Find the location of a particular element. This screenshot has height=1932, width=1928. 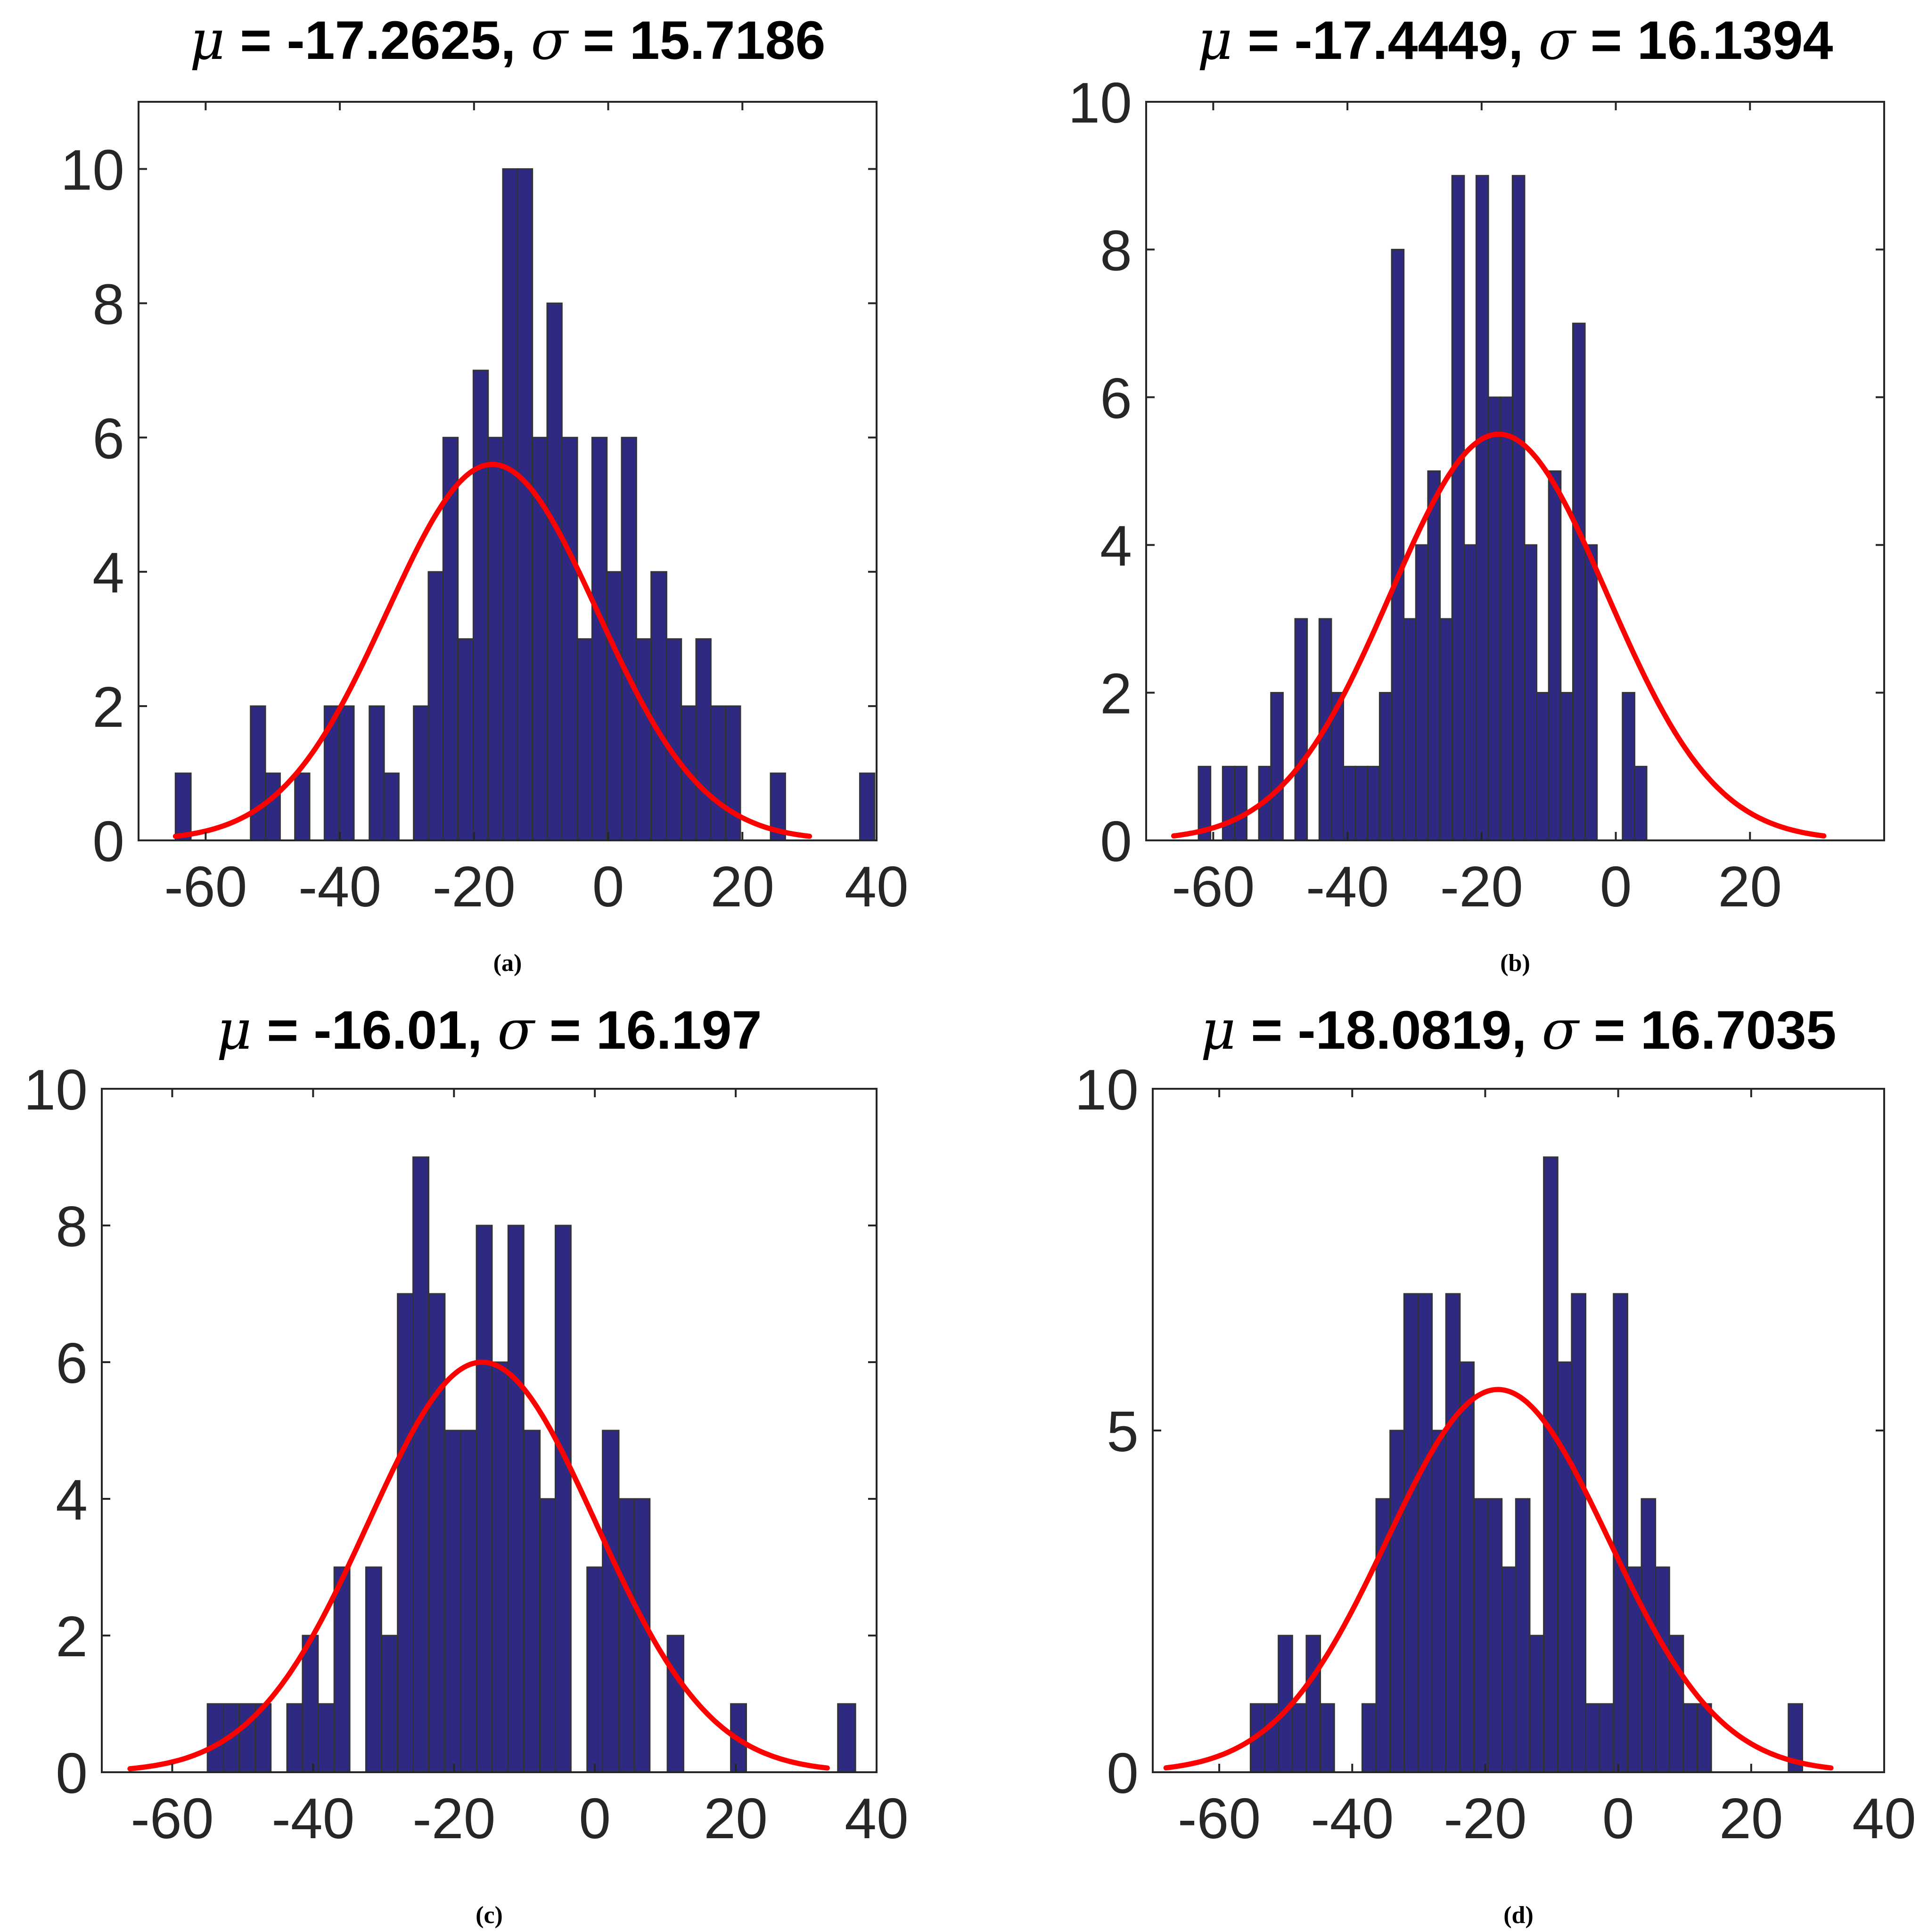

panel-caption: (b) is located at coordinates (1515, 964).